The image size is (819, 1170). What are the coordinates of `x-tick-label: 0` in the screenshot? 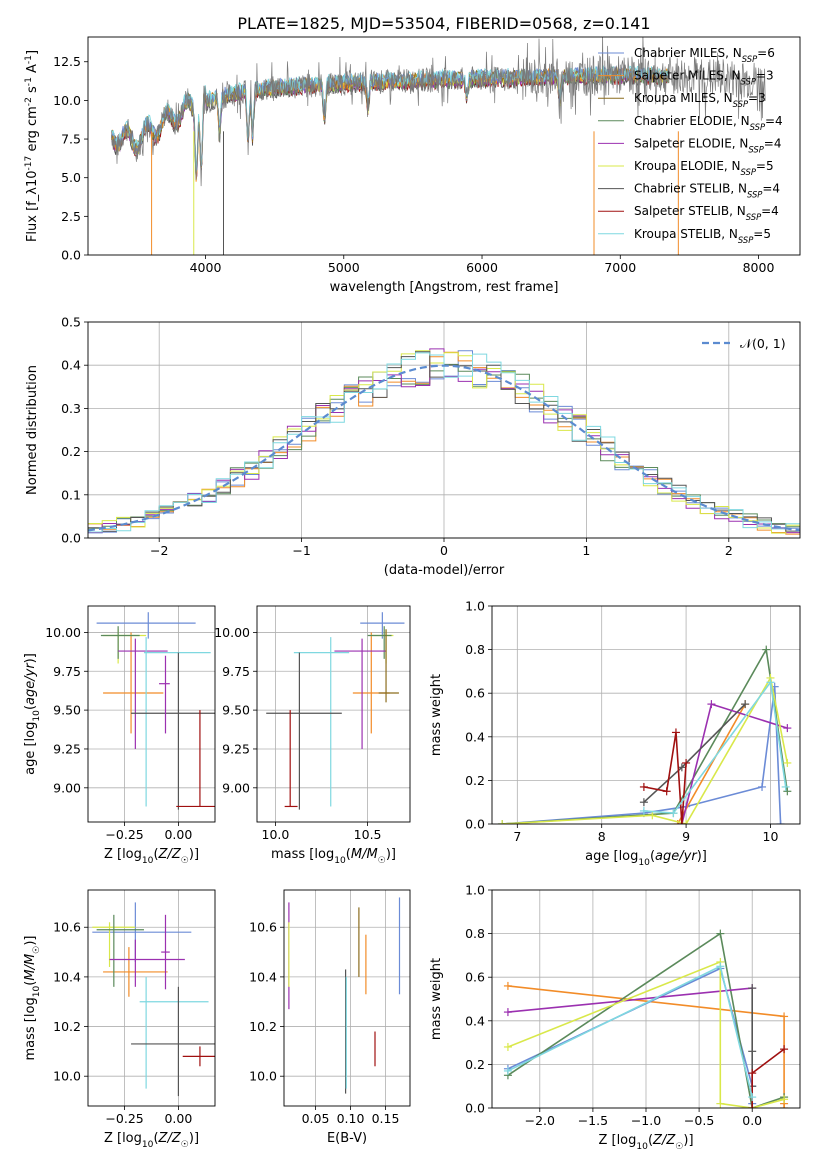 It's located at (444, 550).